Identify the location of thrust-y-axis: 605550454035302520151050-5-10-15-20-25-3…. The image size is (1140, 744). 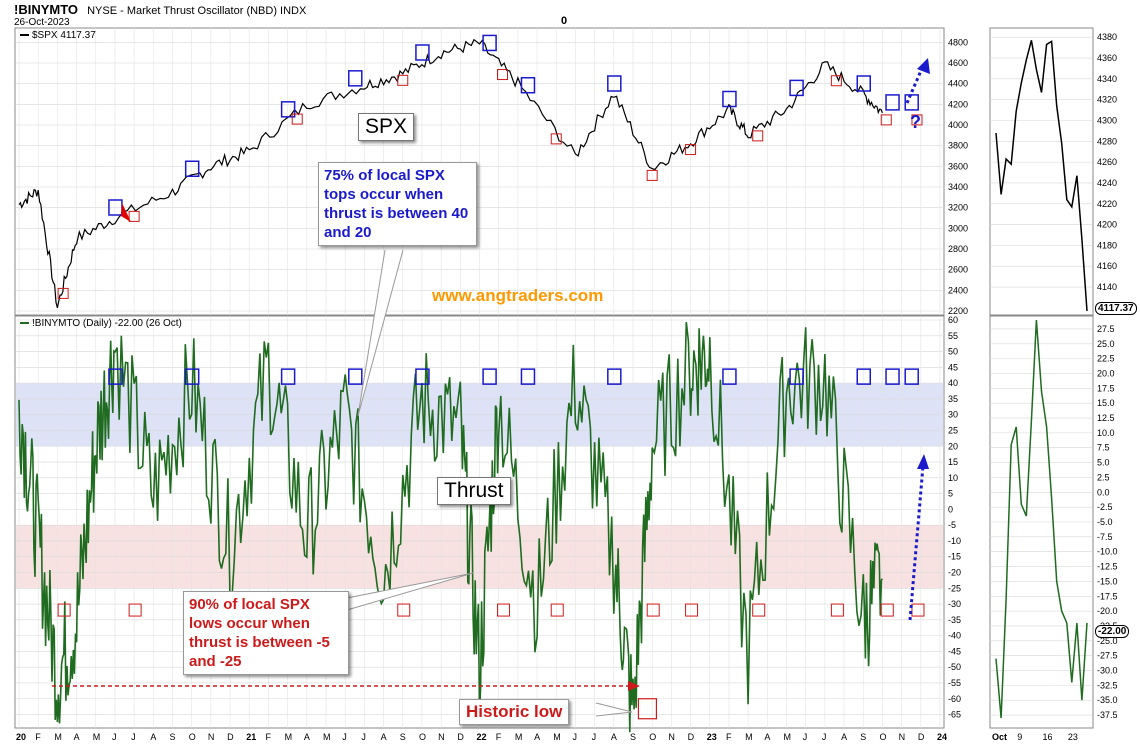
(954, 517).